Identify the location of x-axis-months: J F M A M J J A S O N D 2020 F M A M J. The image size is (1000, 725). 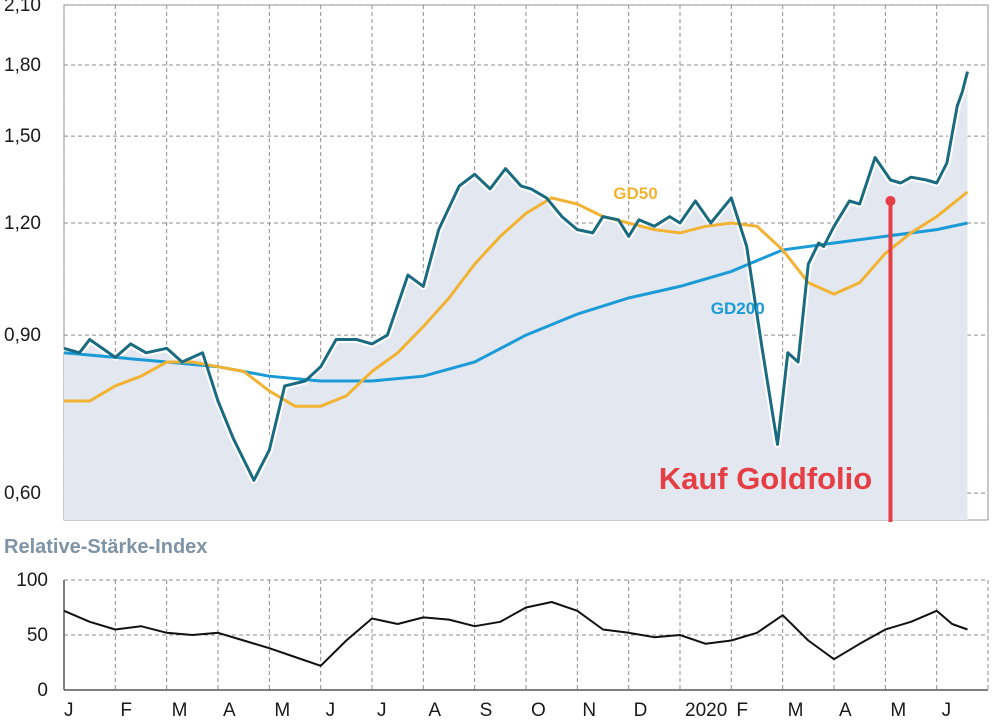
(507, 710).